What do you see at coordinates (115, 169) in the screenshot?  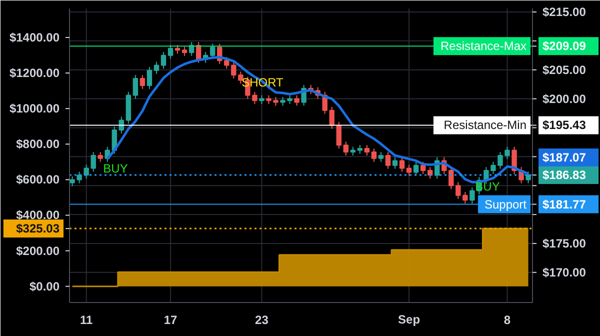 I see `annotation: BUY` at bounding box center [115, 169].